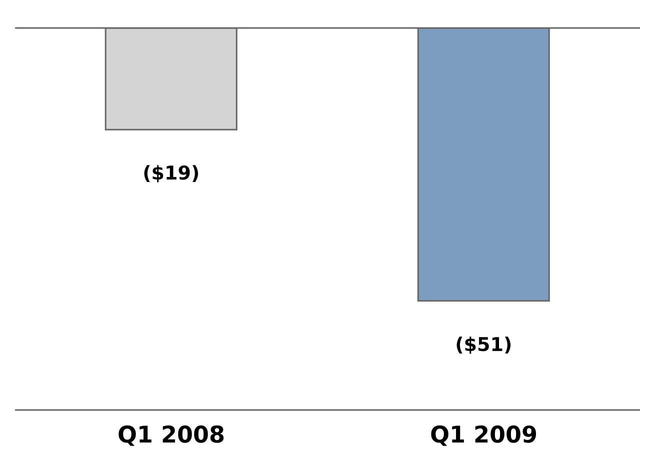  Describe the element at coordinates (483, 345) in the screenshot. I see `data-label: ($51)` at that location.